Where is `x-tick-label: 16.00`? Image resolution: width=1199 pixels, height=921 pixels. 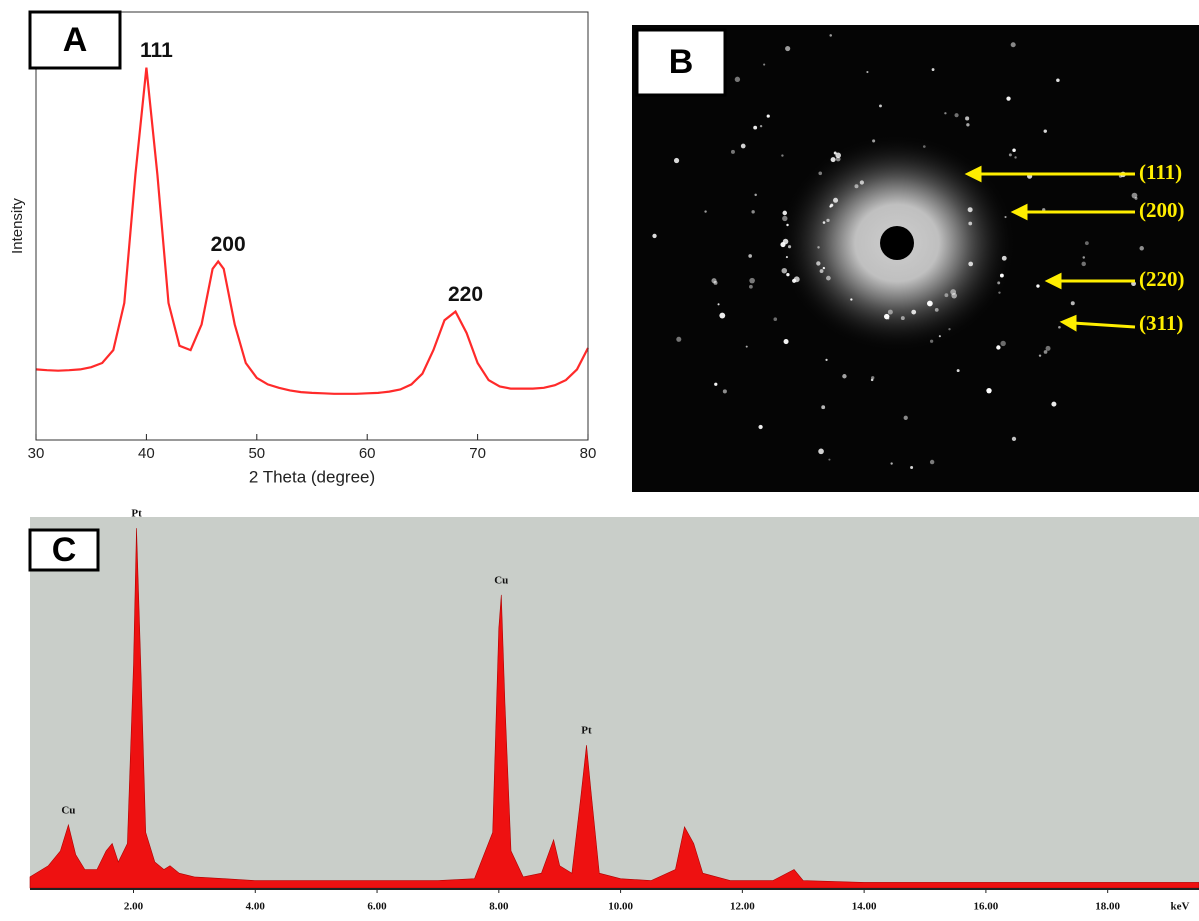 x-tick-label: 16.00 is located at coordinates (986, 907).